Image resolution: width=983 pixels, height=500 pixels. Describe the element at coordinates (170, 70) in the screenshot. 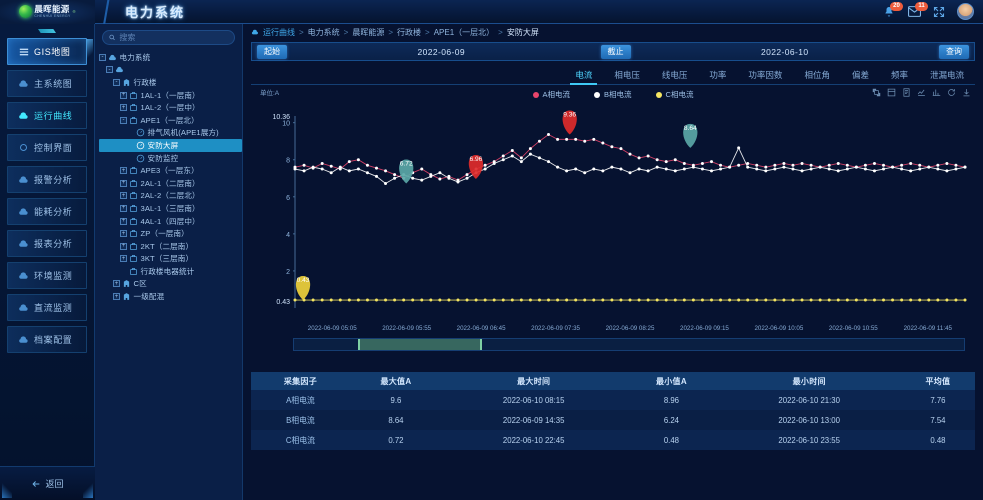

I see `tree-node-1: -` at that location.